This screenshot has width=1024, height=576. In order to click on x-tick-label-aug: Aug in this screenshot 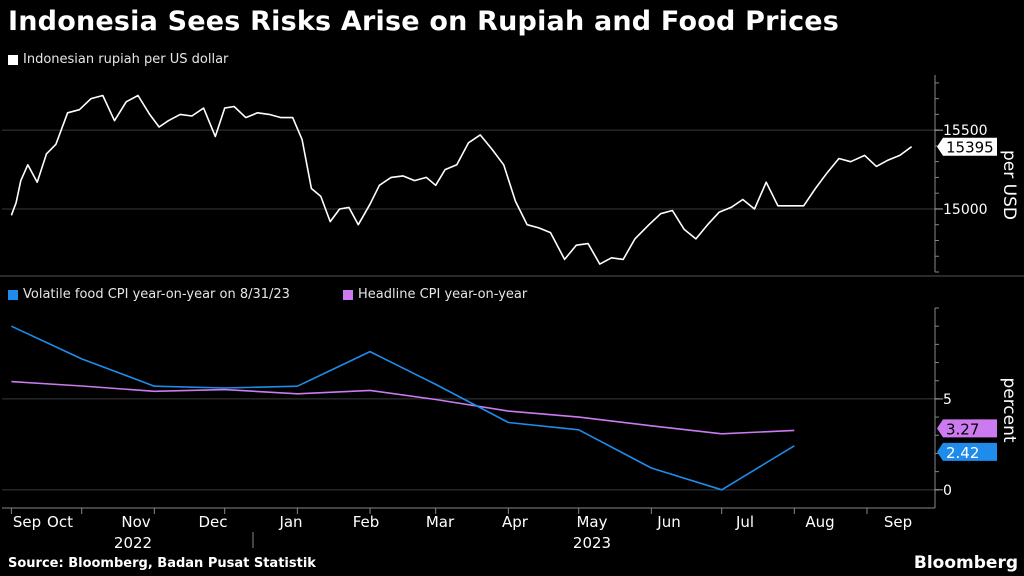, I will do `click(819, 522)`.